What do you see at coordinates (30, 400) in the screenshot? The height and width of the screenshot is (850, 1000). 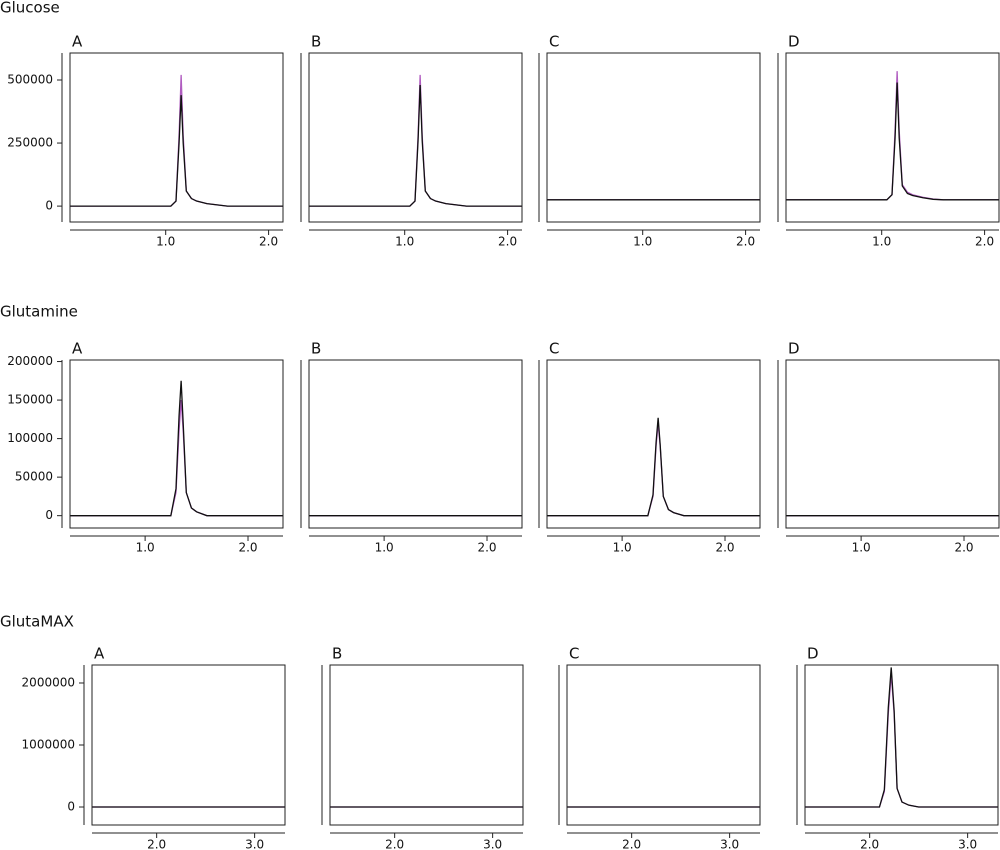 I see `y-tick-label: 150000` at bounding box center [30, 400].